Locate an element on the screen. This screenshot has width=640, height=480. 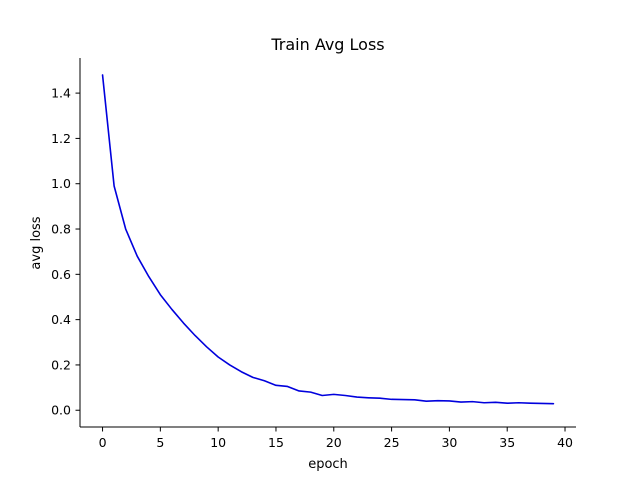
x-tick-label: 15 is located at coordinates (276, 442).